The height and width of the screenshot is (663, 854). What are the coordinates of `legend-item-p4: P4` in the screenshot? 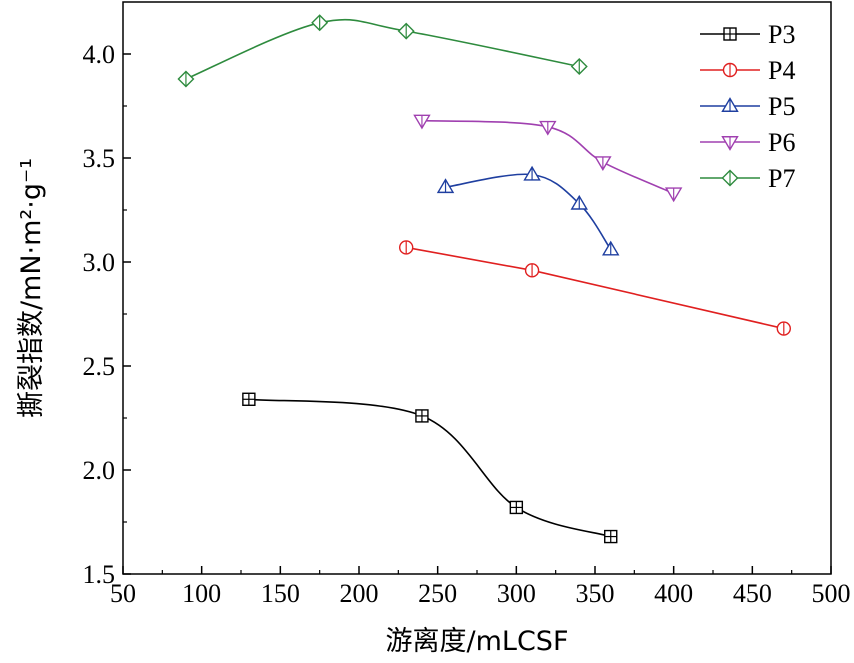 It's located at (747, 70).